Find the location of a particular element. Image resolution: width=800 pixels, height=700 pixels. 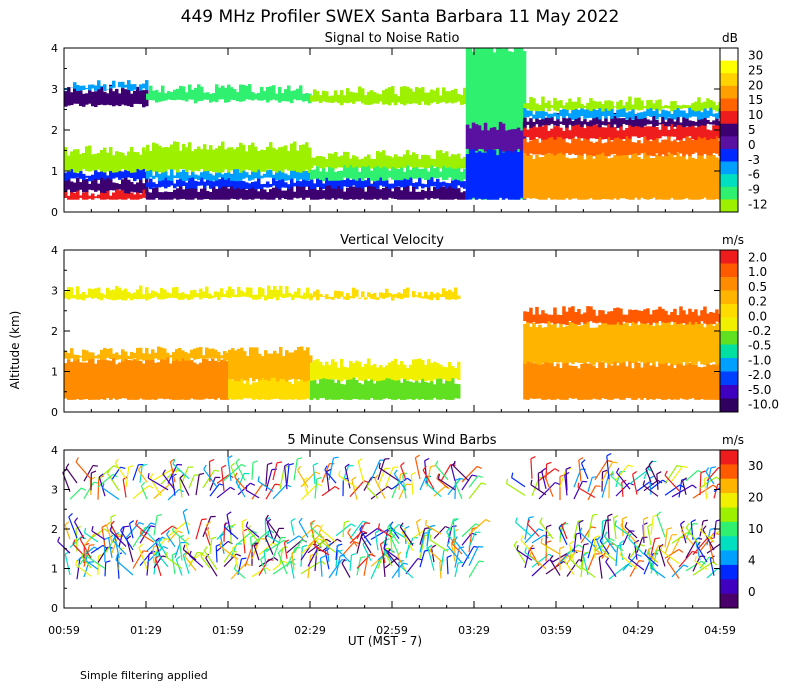

x-tick-label: 04:59 is located at coordinates (720, 630).